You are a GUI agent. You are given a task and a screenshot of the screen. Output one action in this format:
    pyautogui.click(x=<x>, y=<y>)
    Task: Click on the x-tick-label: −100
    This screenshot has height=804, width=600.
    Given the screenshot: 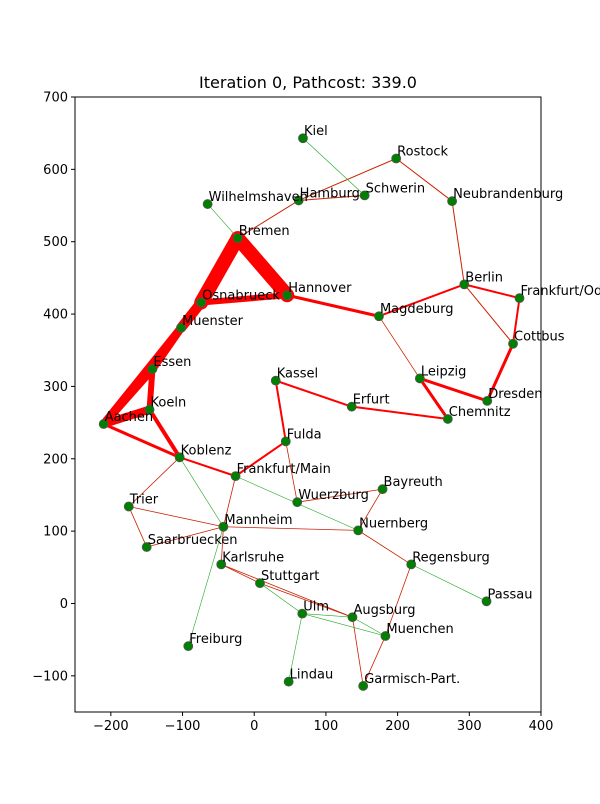 What is the action you would take?
    pyautogui.click(x=183, y=726)
    